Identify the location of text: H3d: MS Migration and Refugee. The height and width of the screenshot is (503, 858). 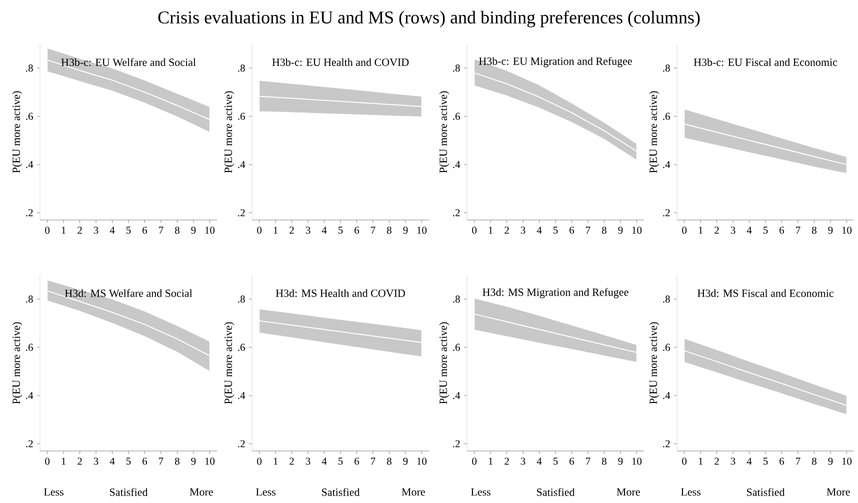
(555, 293).